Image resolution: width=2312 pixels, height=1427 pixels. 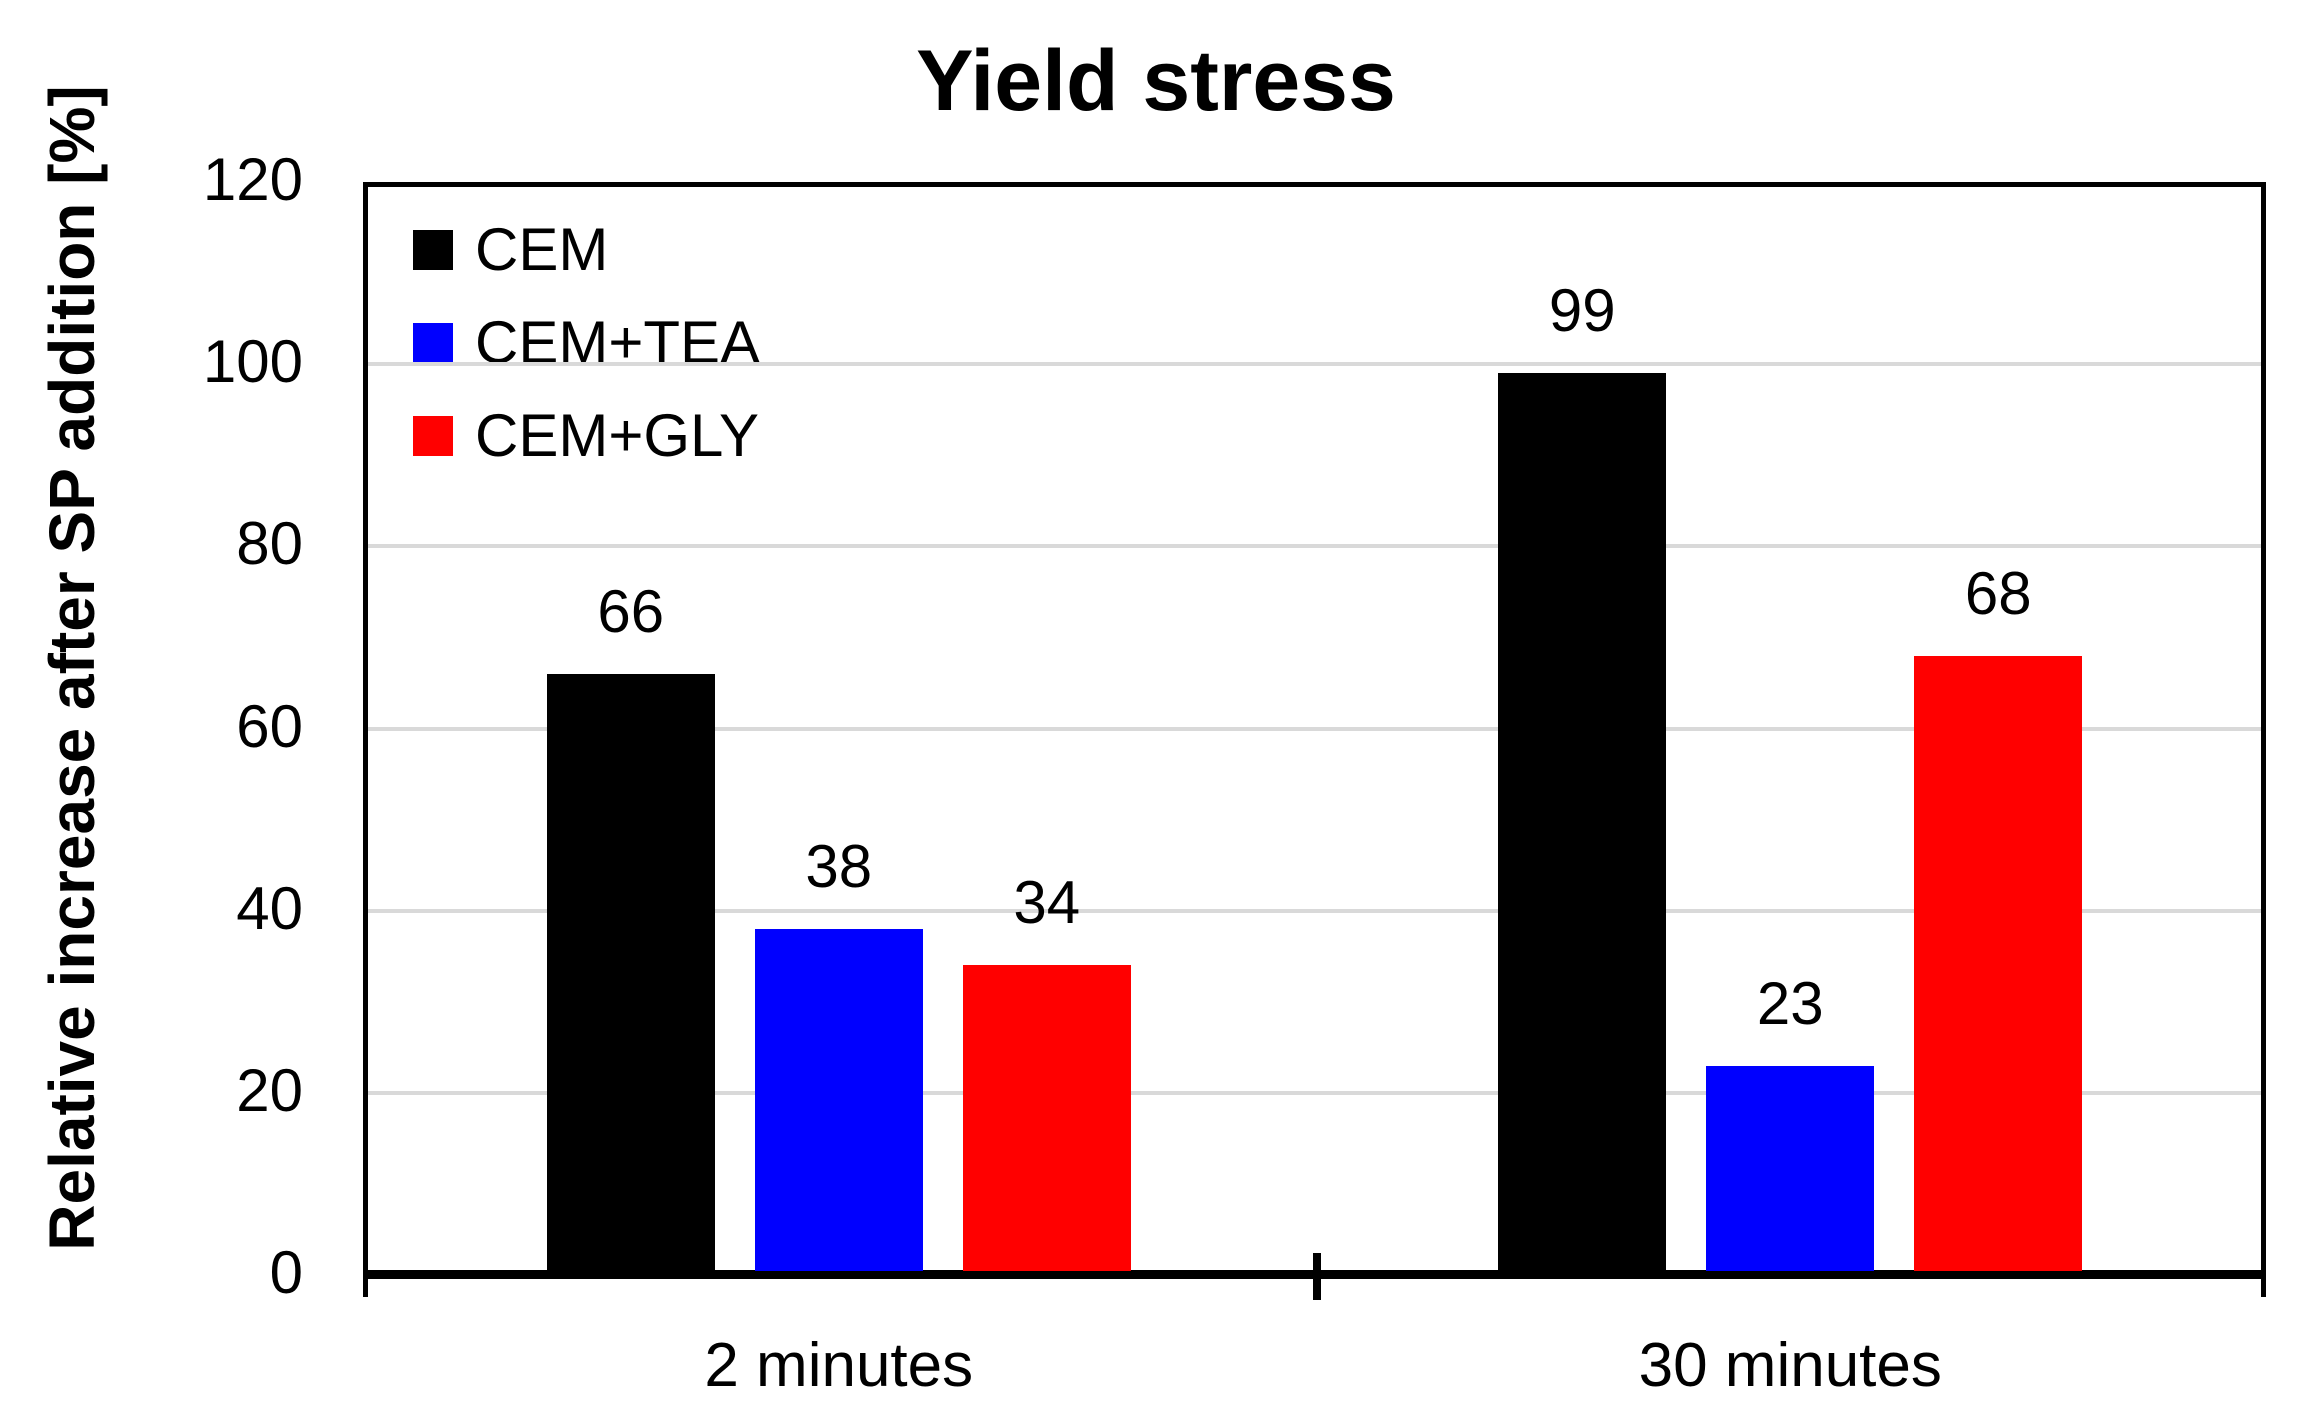 What do you see at coordinates (269, 544) in the screenshot?
I see `y-tick-label-80: 80` at bounding box center [269, 544].